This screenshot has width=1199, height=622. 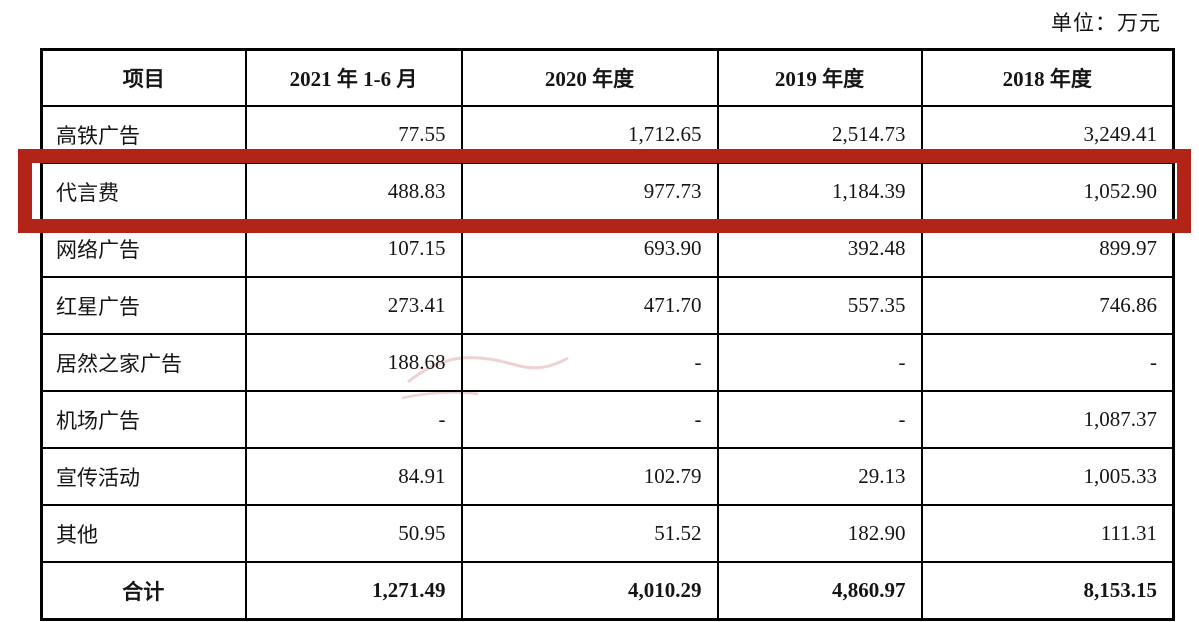 I want to click on header-2020: 2020 年度, so click(x=589, y=77).